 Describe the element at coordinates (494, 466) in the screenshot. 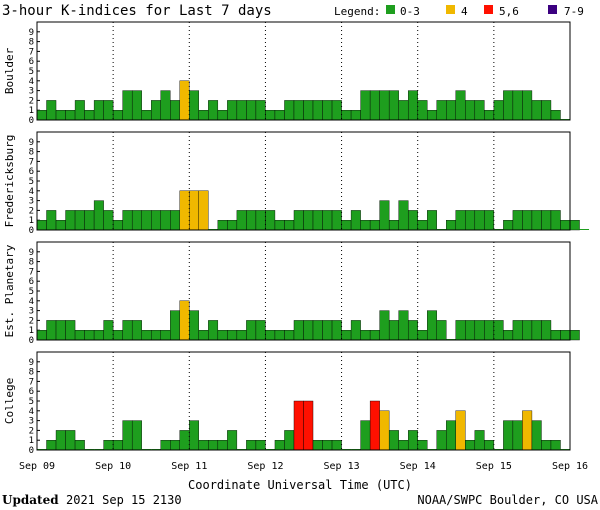

I see `x-tick-label: Sep 15` at that location.